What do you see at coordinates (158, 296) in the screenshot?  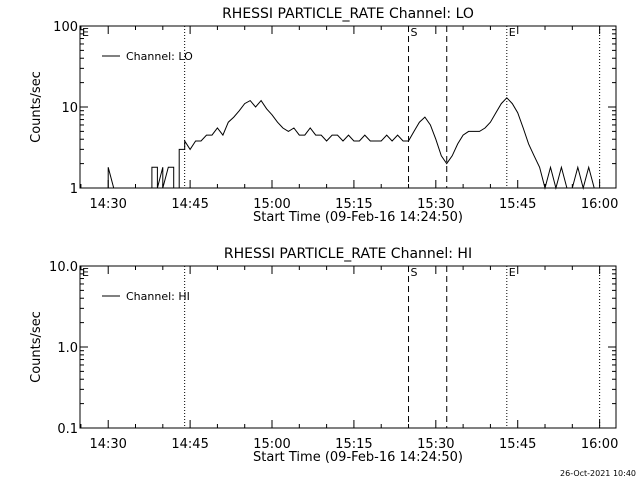 I see `legend-label: Channel: HI` at bounding box center [158, 296].